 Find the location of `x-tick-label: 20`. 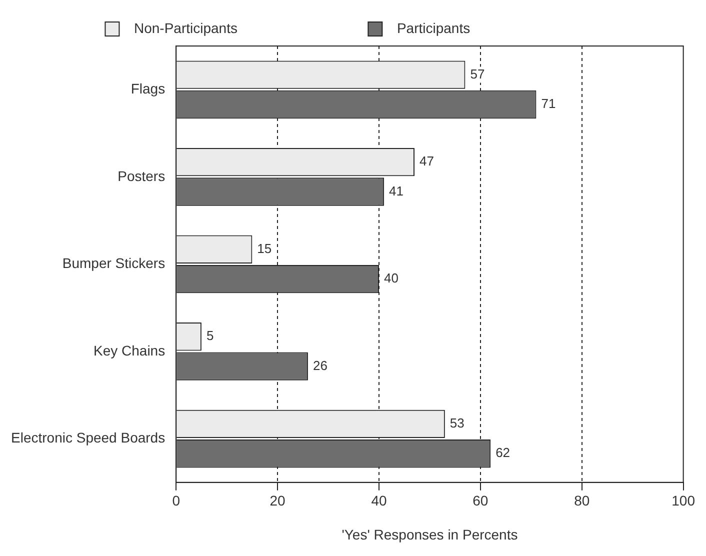

x-tick-label: 20 is located at coordinates (278, 500).